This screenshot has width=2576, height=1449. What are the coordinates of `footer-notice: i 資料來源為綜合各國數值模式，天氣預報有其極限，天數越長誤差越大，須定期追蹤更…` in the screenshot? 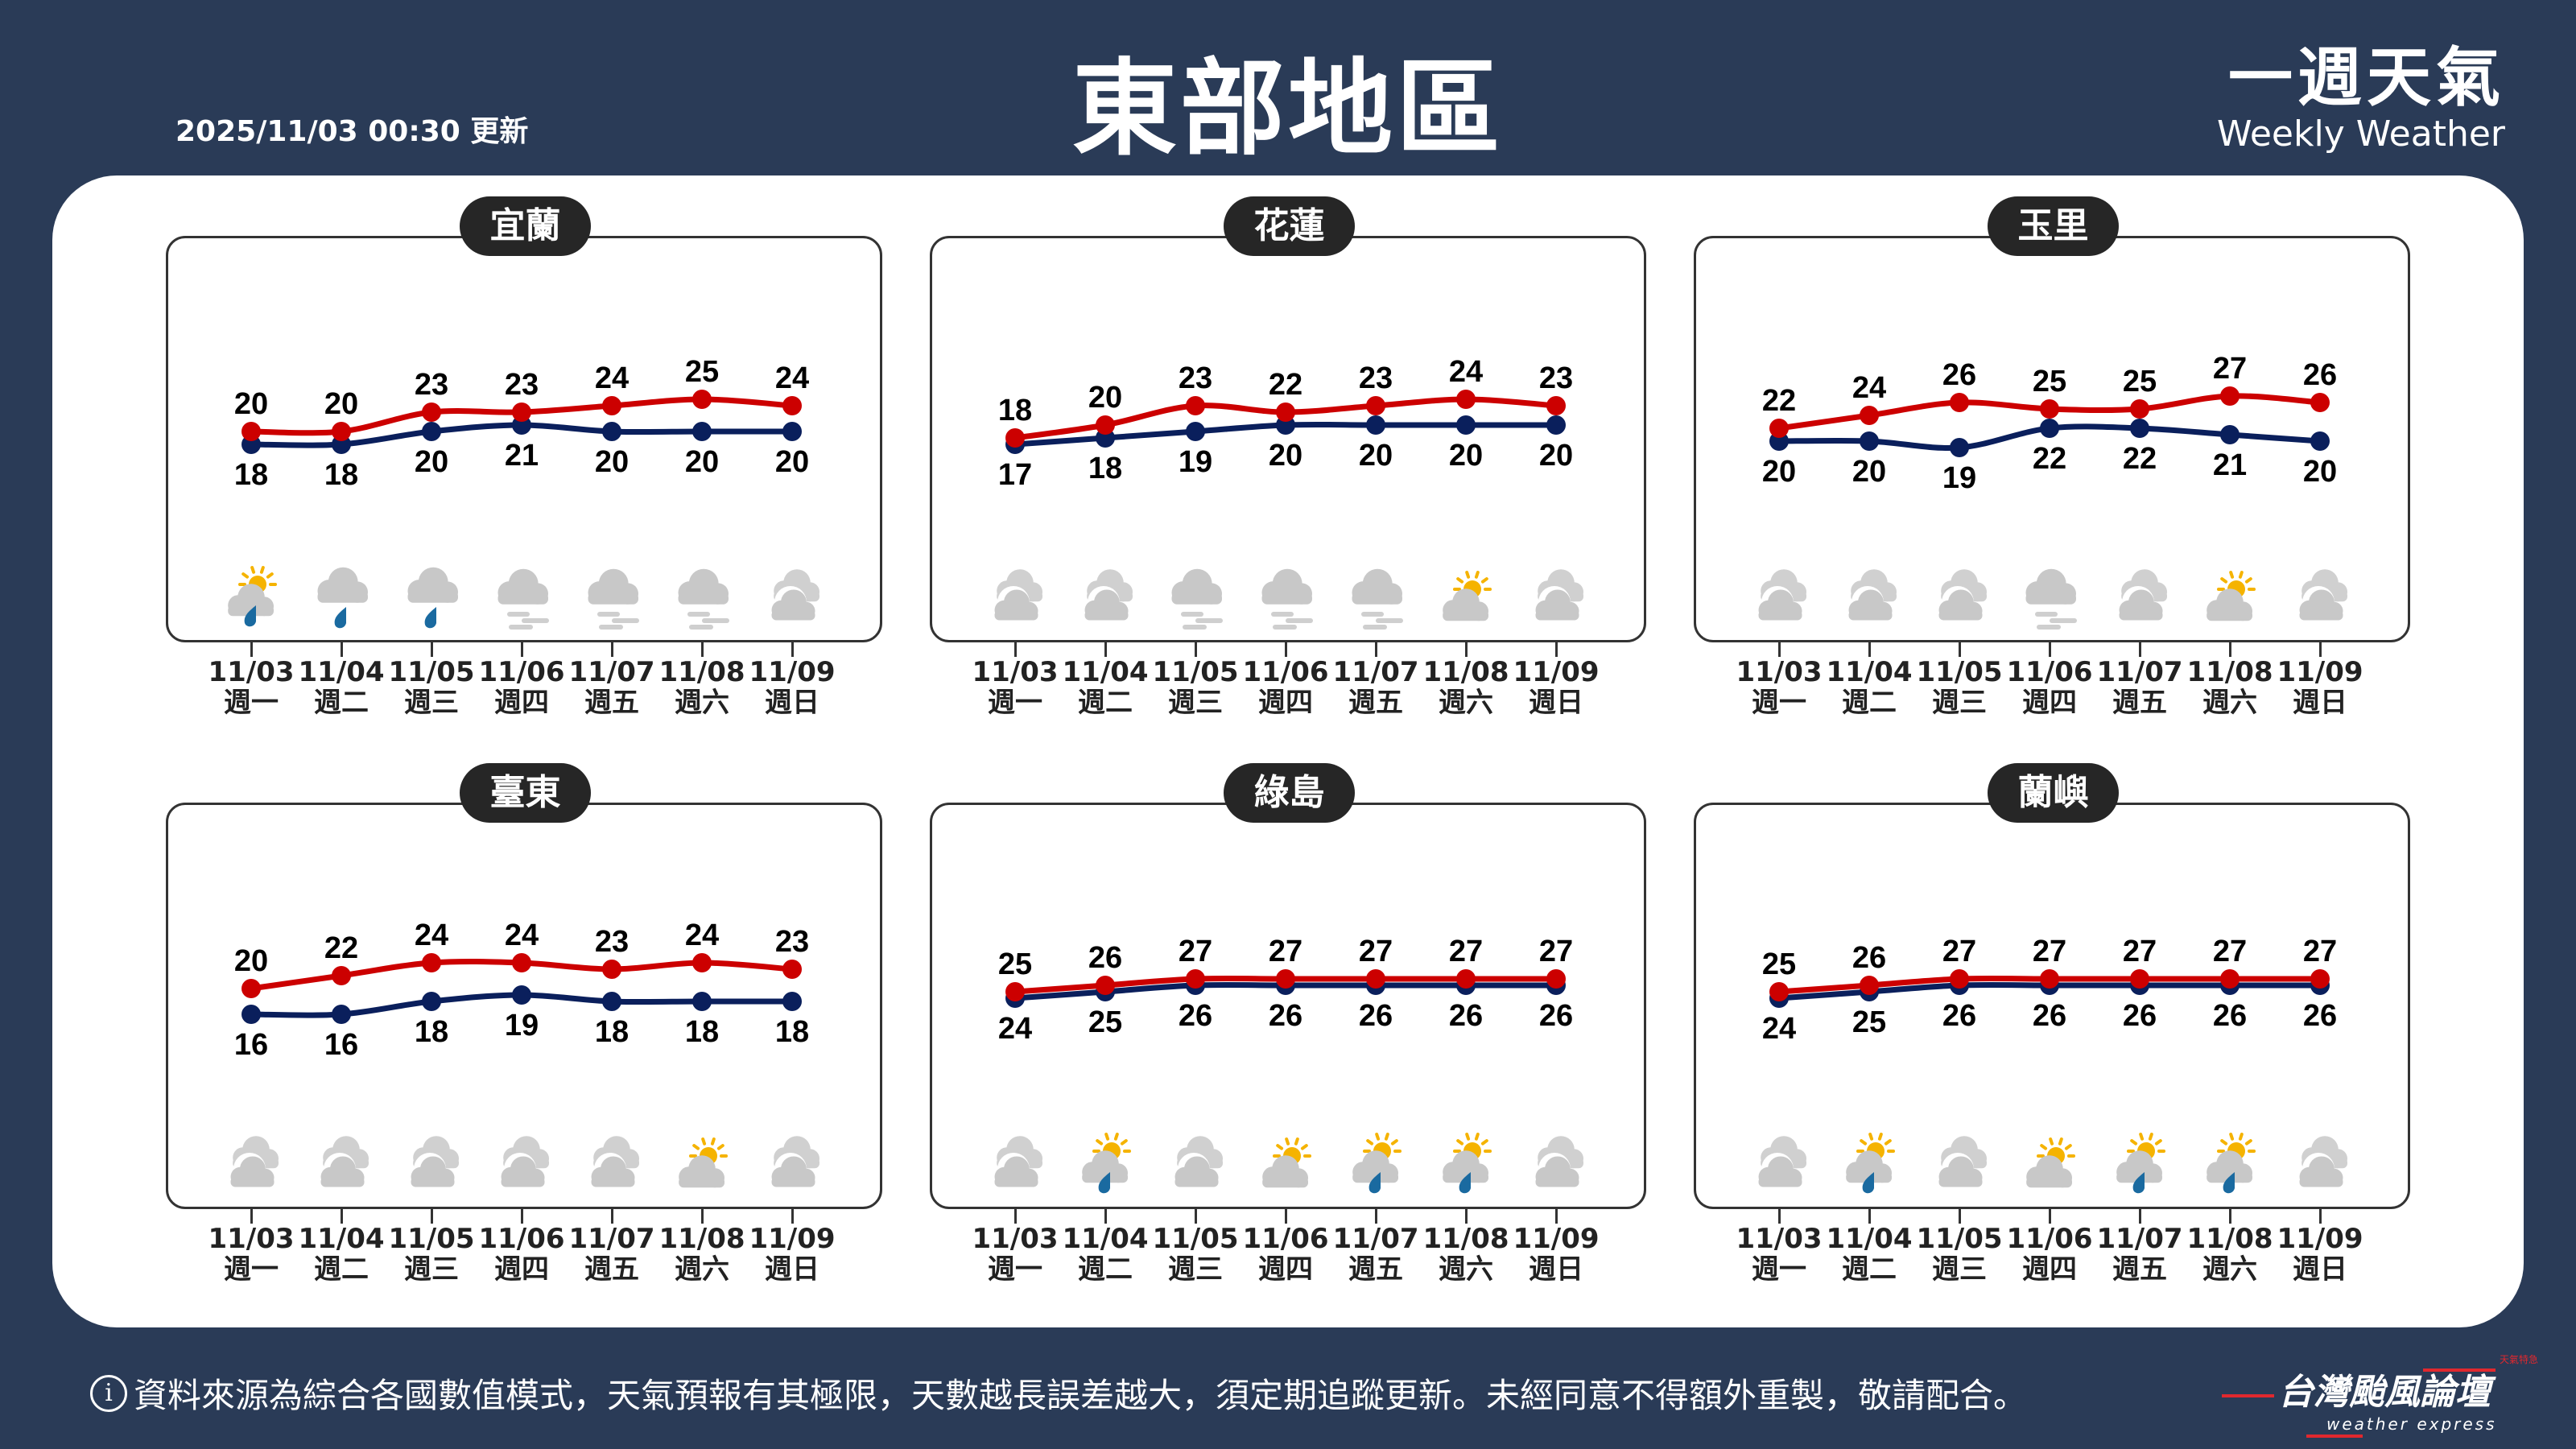 It's located at (1058, 1393).